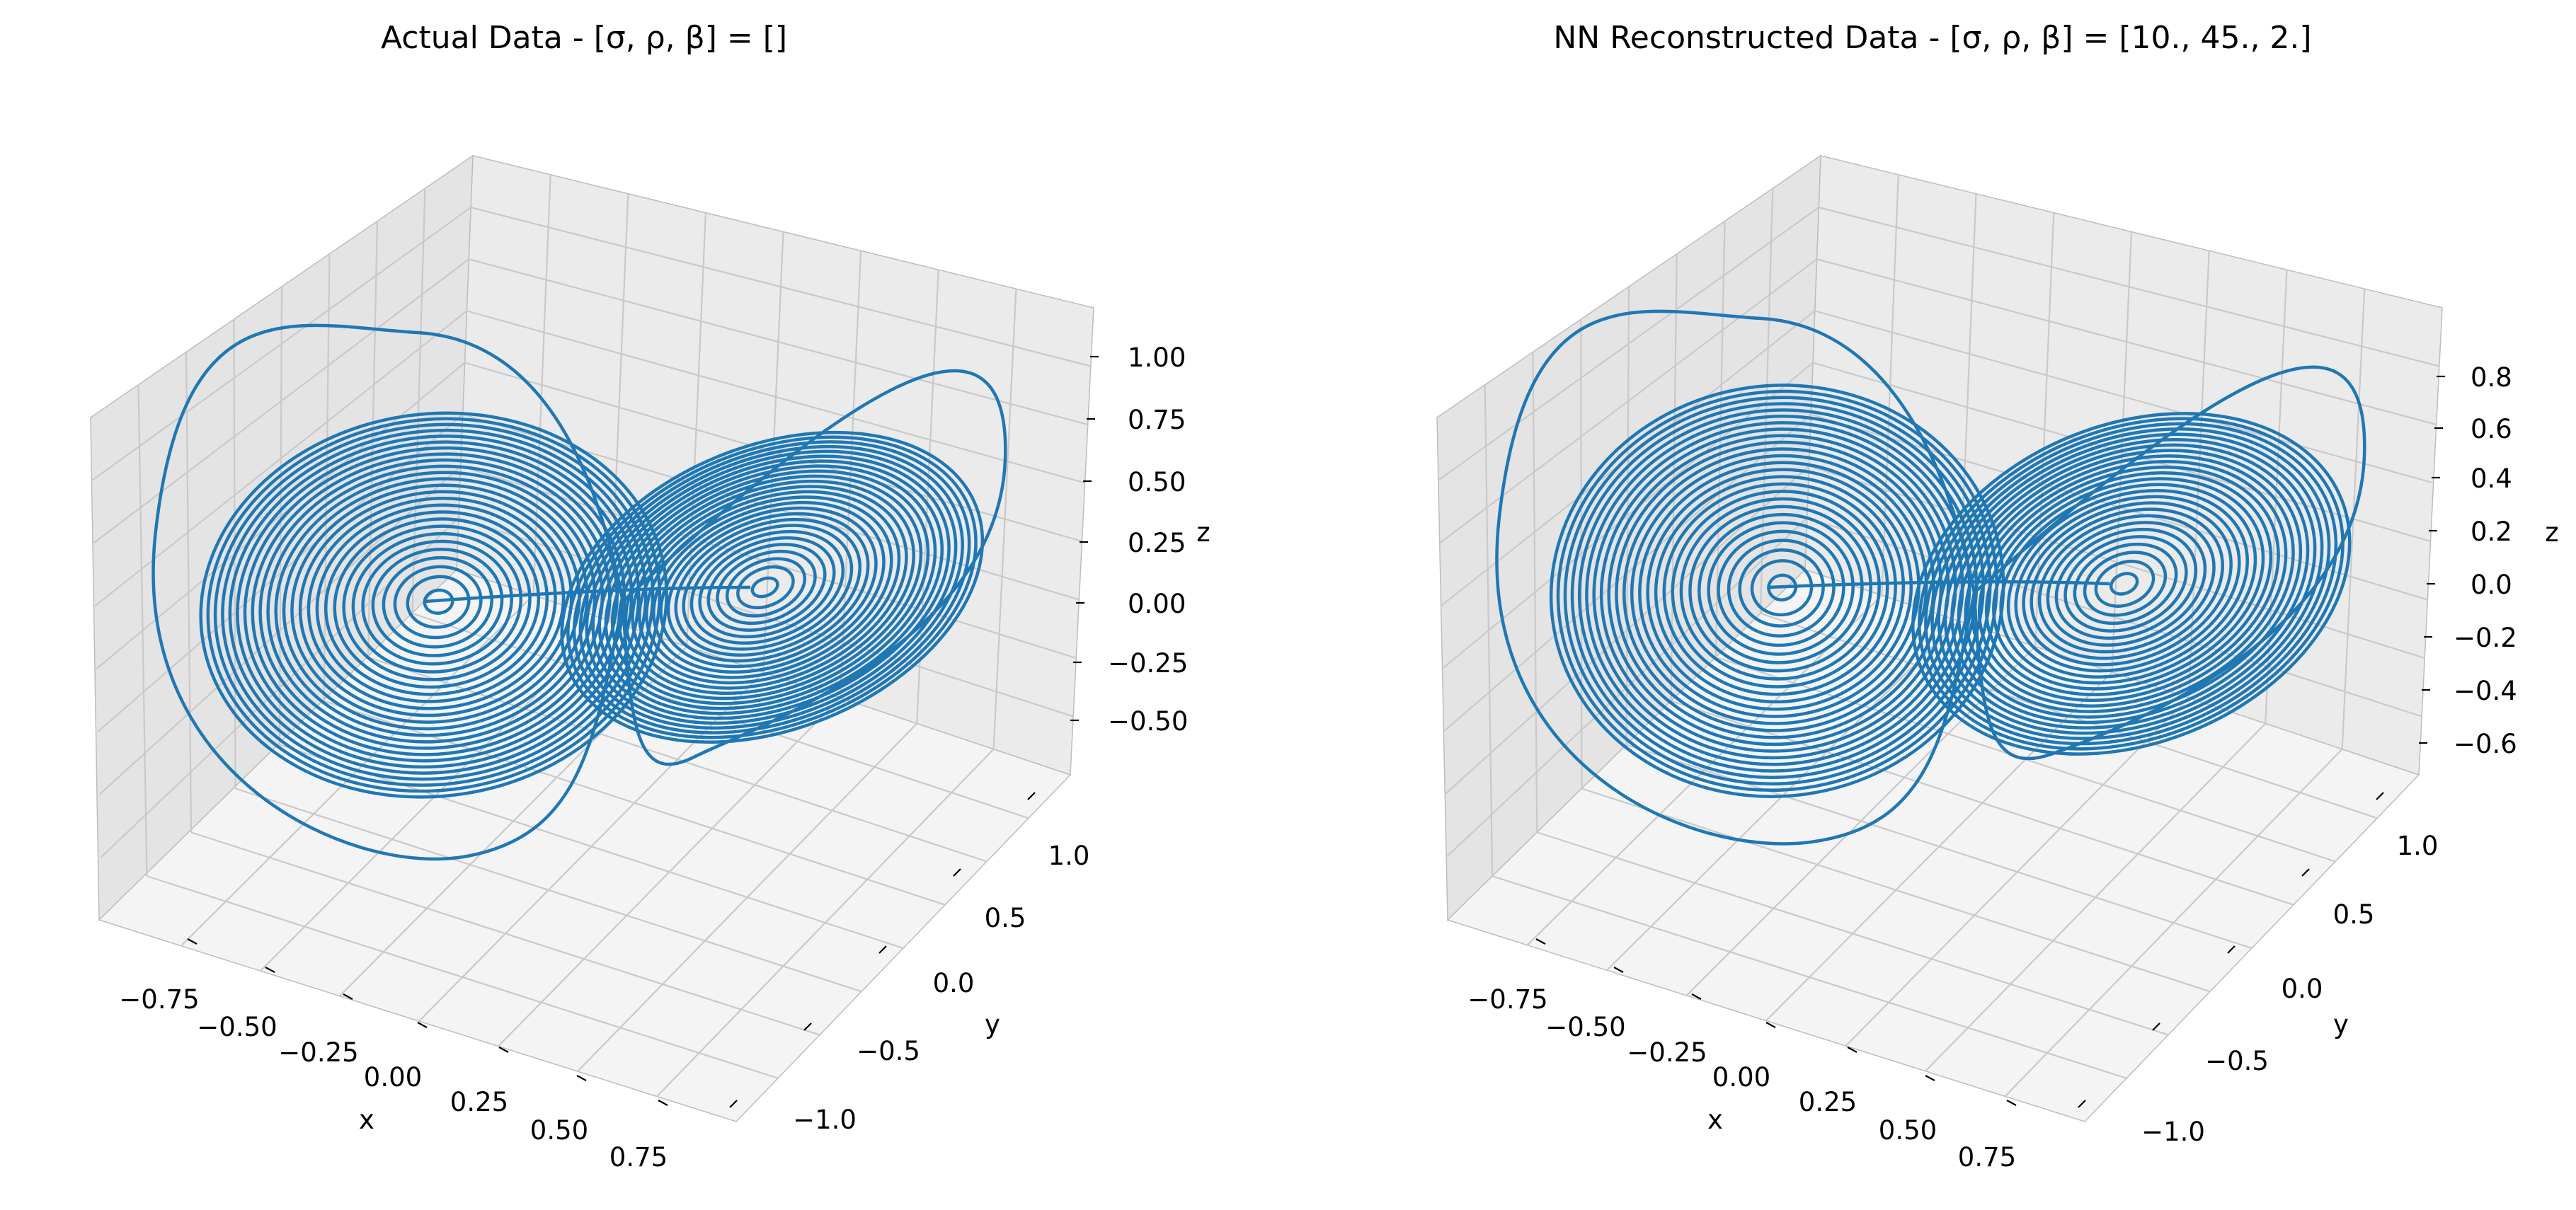  What do you see at coordinates (1140, 539) in the screenshot?
I see `z-axis: −0.50 −0.25 0.00 0.25 0.50 0.75 1.00 z` at bounding box center [1140, 539].